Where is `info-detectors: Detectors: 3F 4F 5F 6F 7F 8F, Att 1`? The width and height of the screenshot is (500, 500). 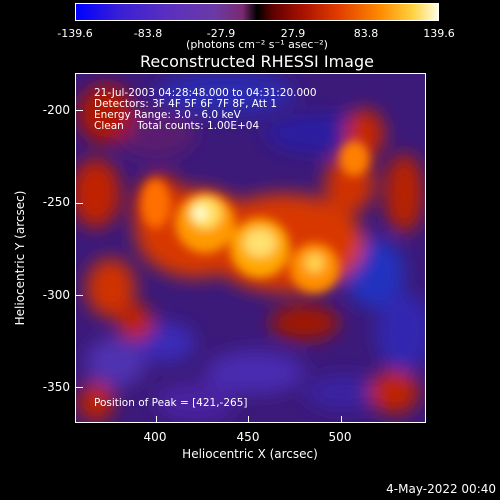
info-detectors: Detectors: 3F 4F 5F 6F 7F 8F, Att 1 is located at coordinates (186, 104).